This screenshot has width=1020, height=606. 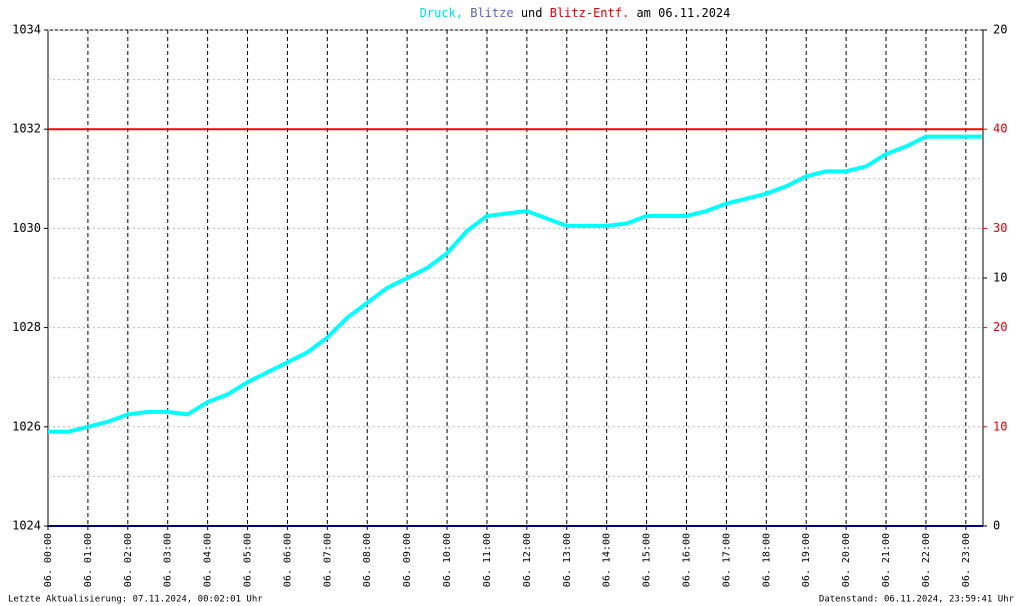 What do you see at coordinates (607, 560) in the screenshot?
I see `x-tick-label: 06. 14:00` at bounding box center [607, 560].